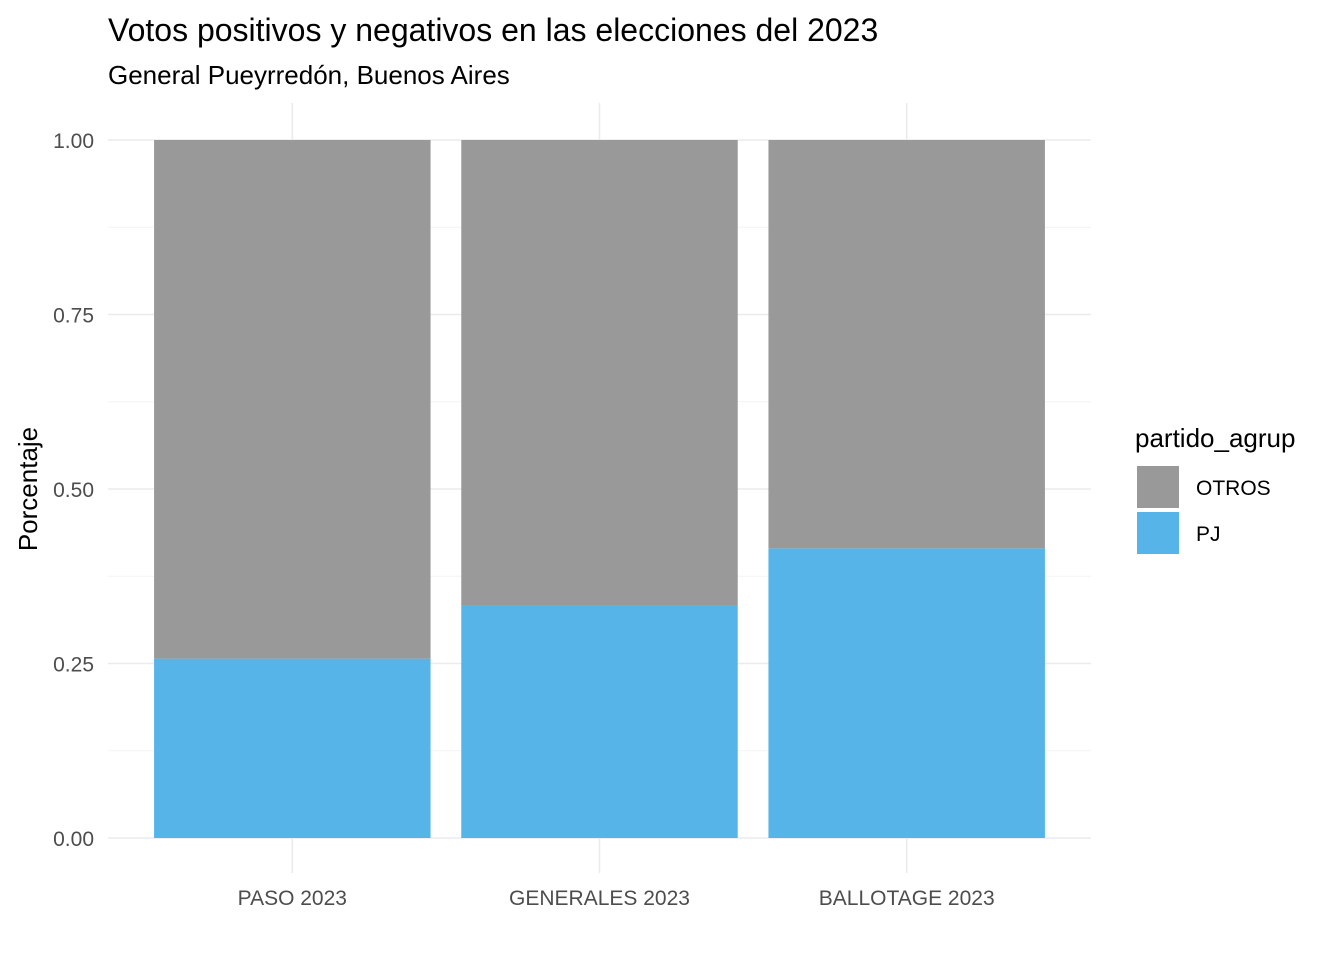  Describe the element at coordinates (73, 316) in the screenshot. I see `y-tick-label: 0.75` at that location.